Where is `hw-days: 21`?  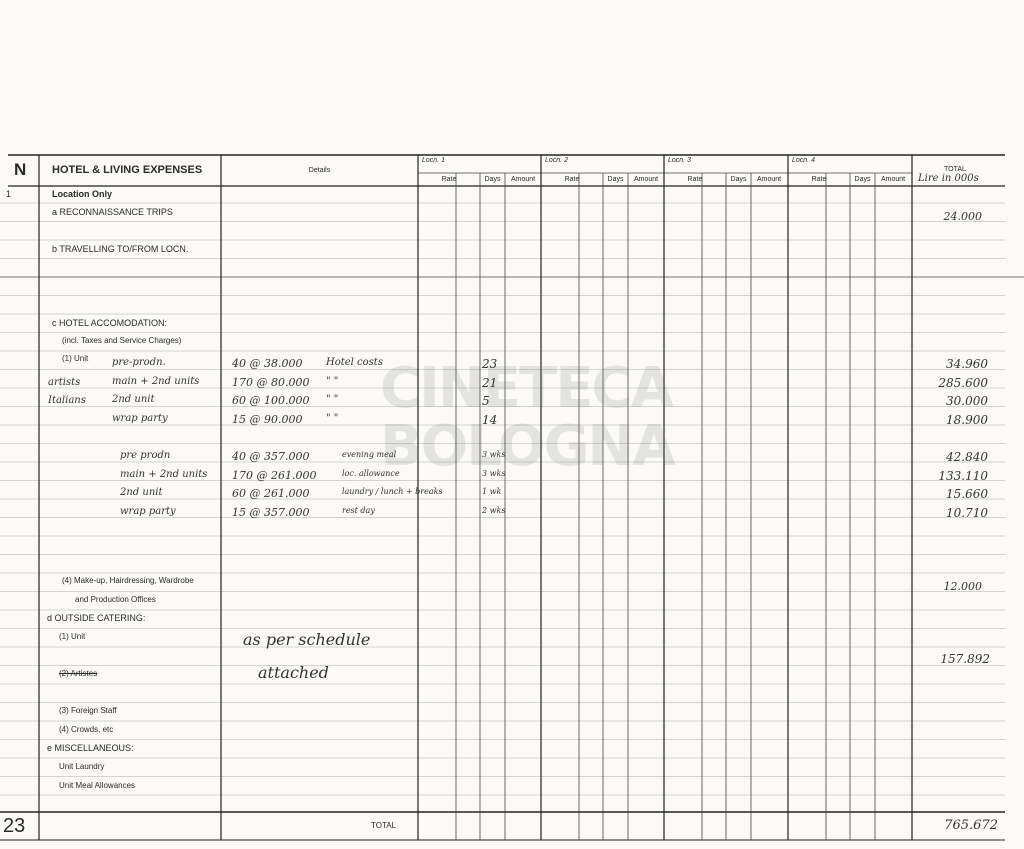 hw-days: 21 is located at coordinates (490, 382).